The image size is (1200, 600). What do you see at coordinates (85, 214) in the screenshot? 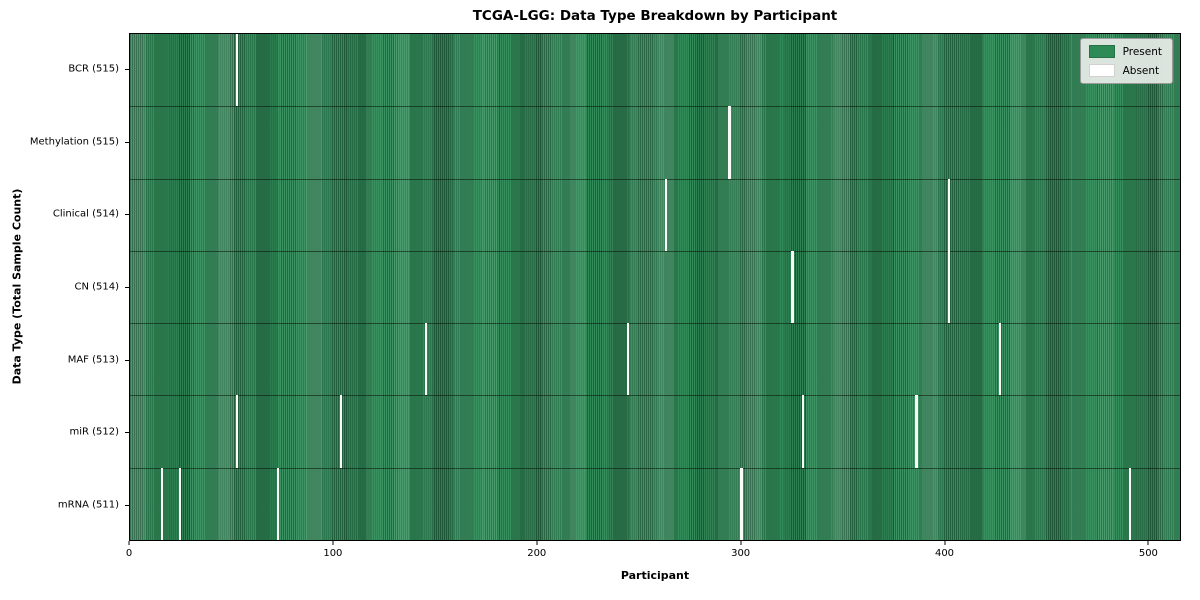
I see `y-tick-label: Clinical (514)` at bounding box center [85, 214].